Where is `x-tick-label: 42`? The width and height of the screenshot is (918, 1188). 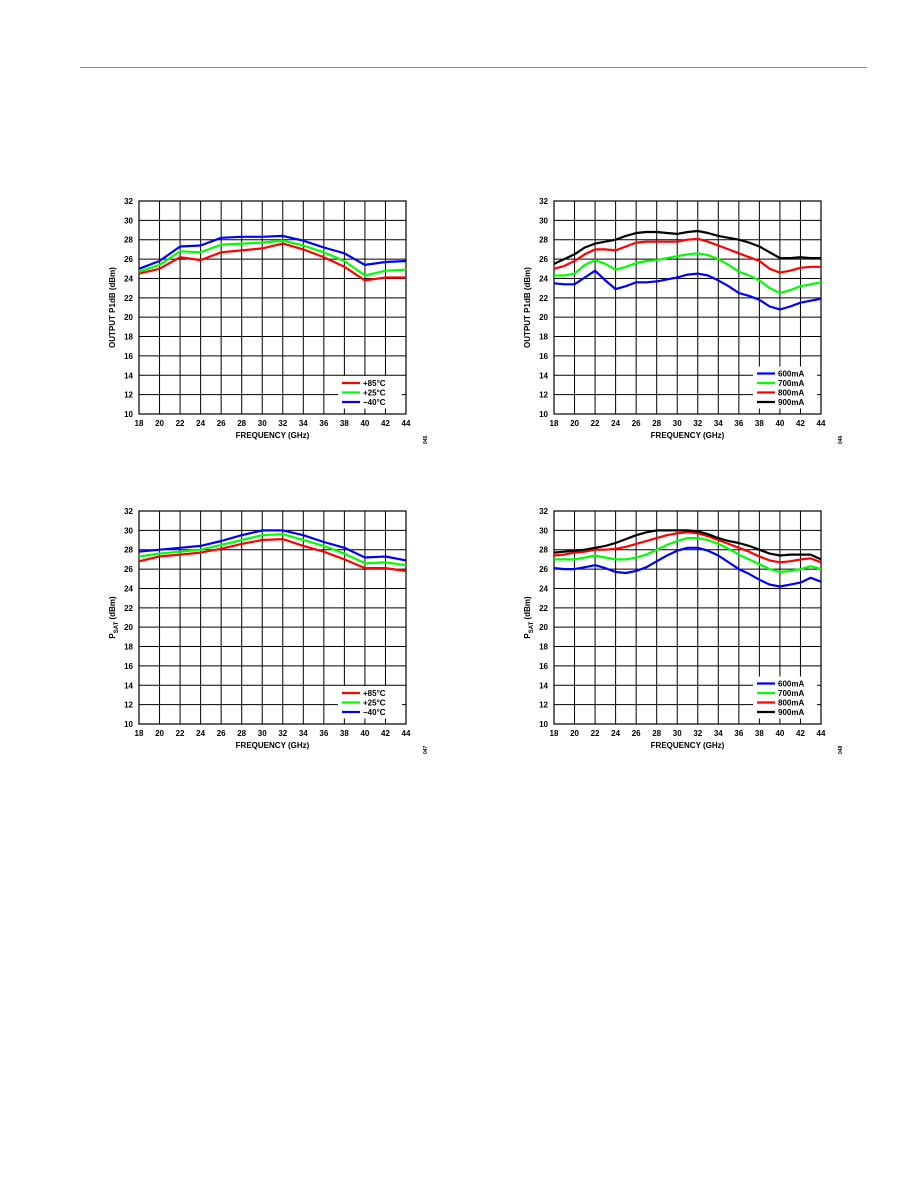
x-tick-label: 42 is located at coordinates (800, 733).